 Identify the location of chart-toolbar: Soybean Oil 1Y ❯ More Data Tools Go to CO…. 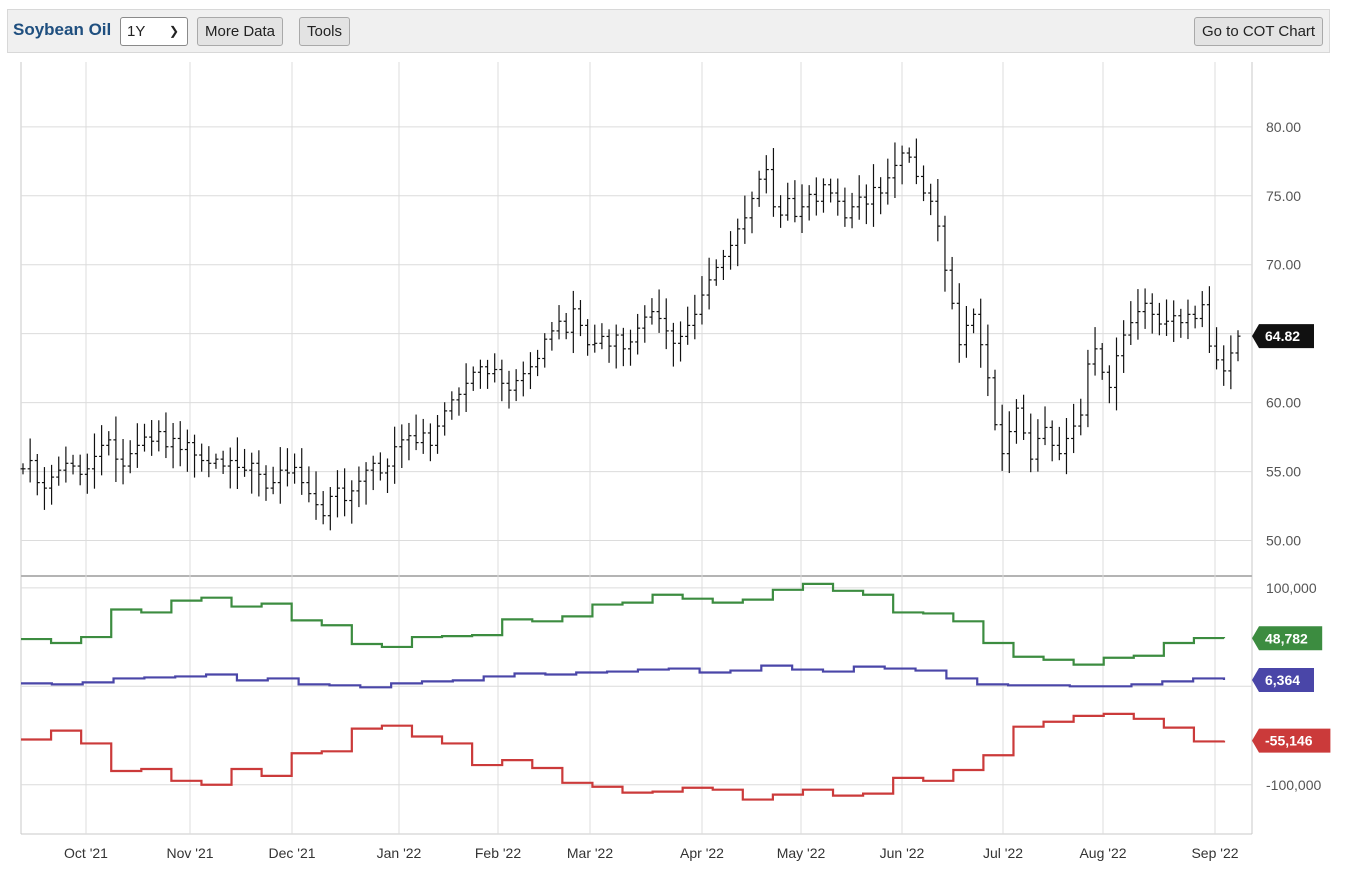
(668, 31).